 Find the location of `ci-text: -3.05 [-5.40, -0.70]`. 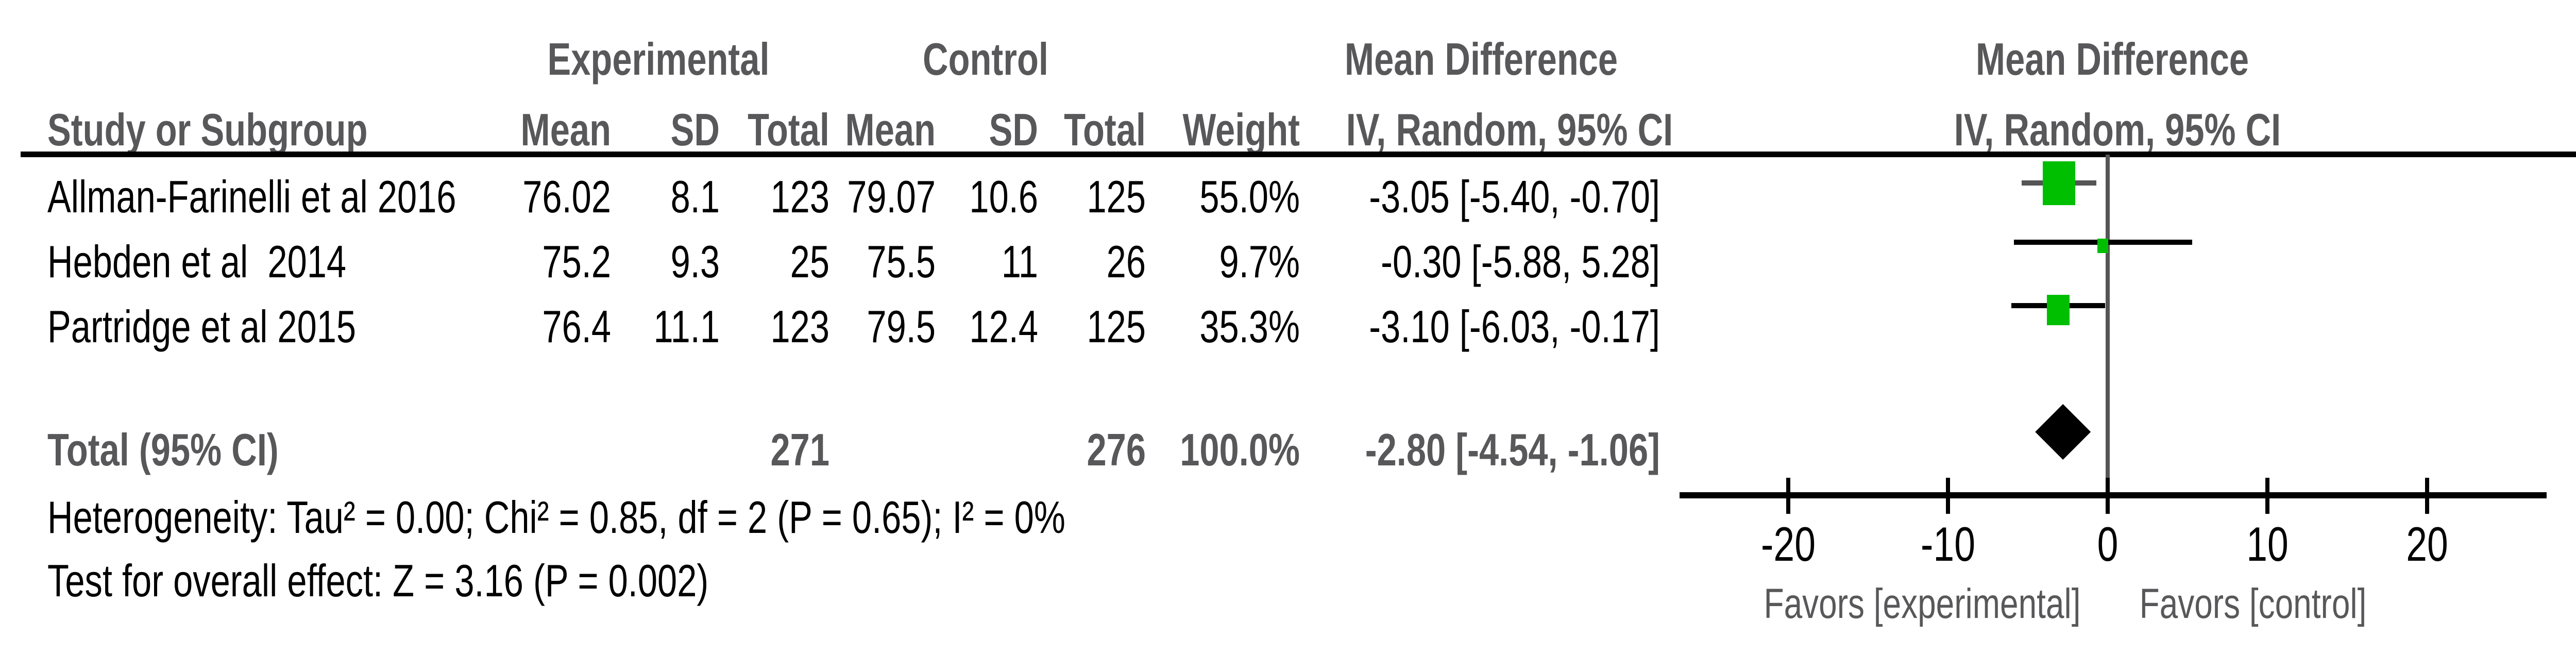

ci-text: -3.05 [-5.40, -0.70] is located at coordinates (1514, 196).